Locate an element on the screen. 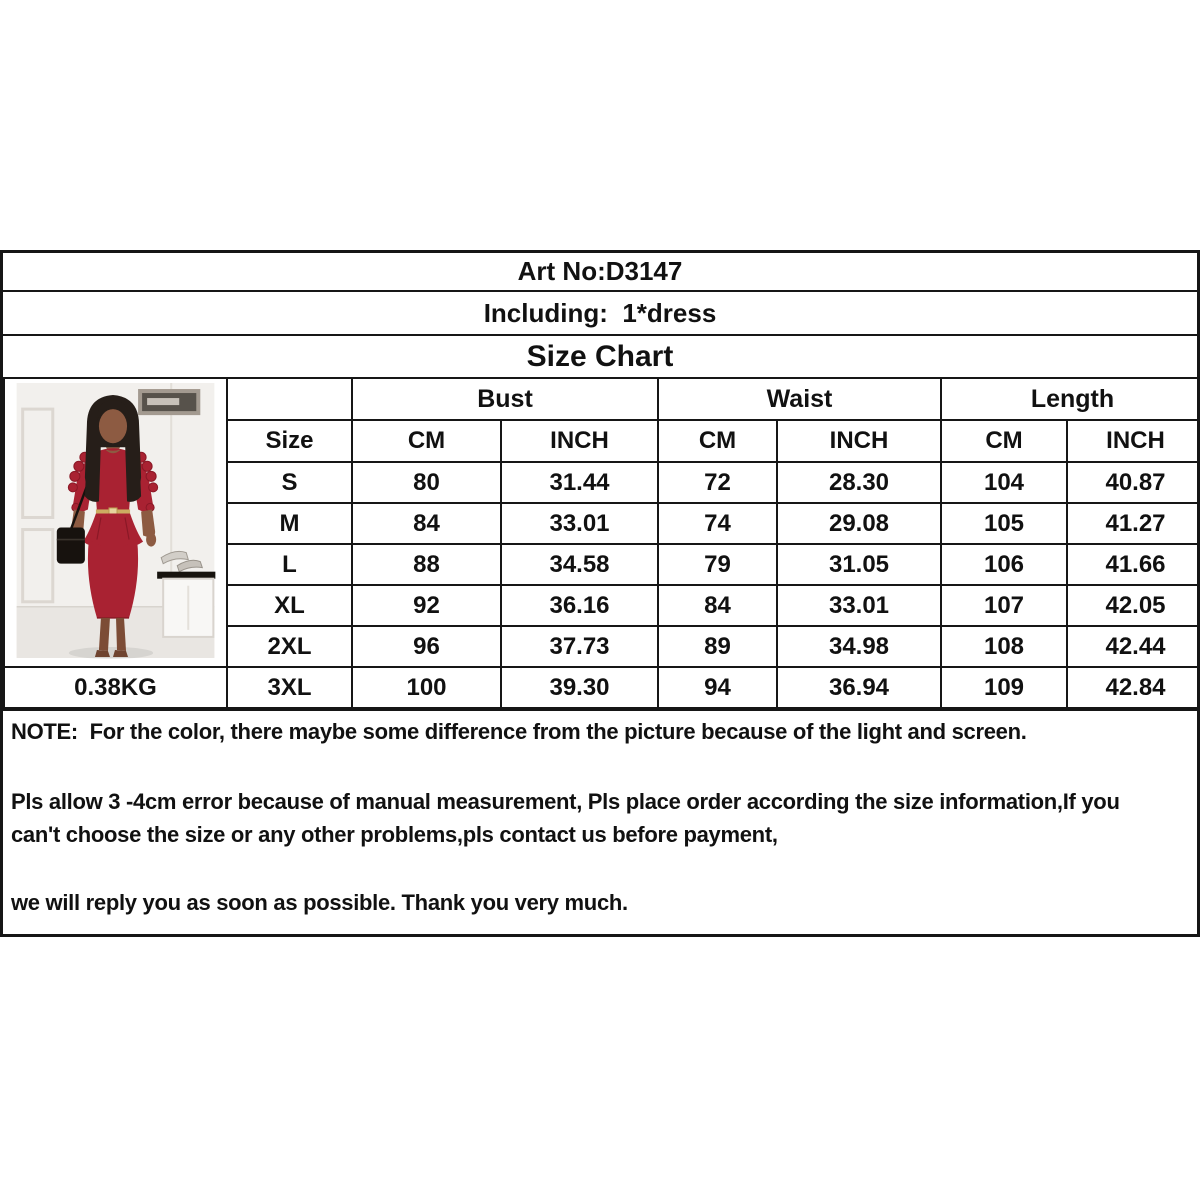 This screenshot has height=1200, width=1200. empty-header-cell is located at coordinates (289, 399).